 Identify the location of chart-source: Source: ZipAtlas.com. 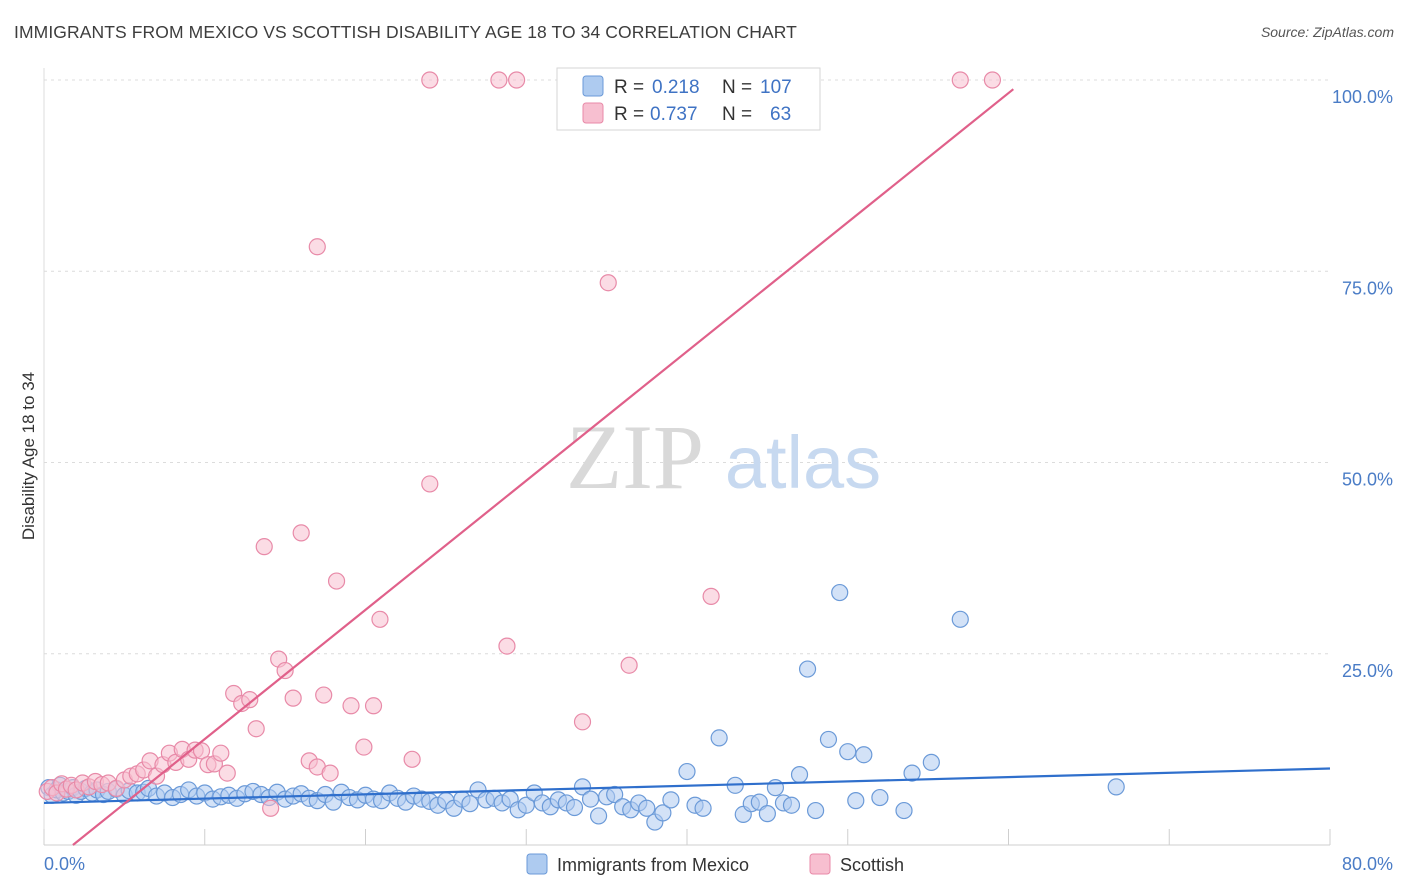
(1327, 32).